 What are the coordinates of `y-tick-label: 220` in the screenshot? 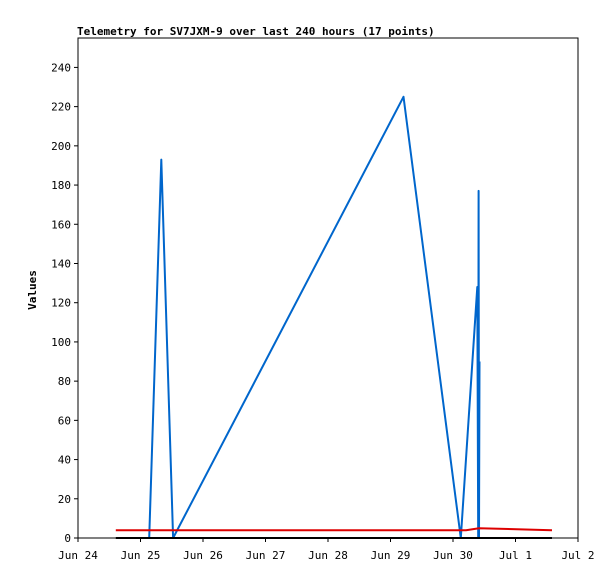 It's located at (61, 107).